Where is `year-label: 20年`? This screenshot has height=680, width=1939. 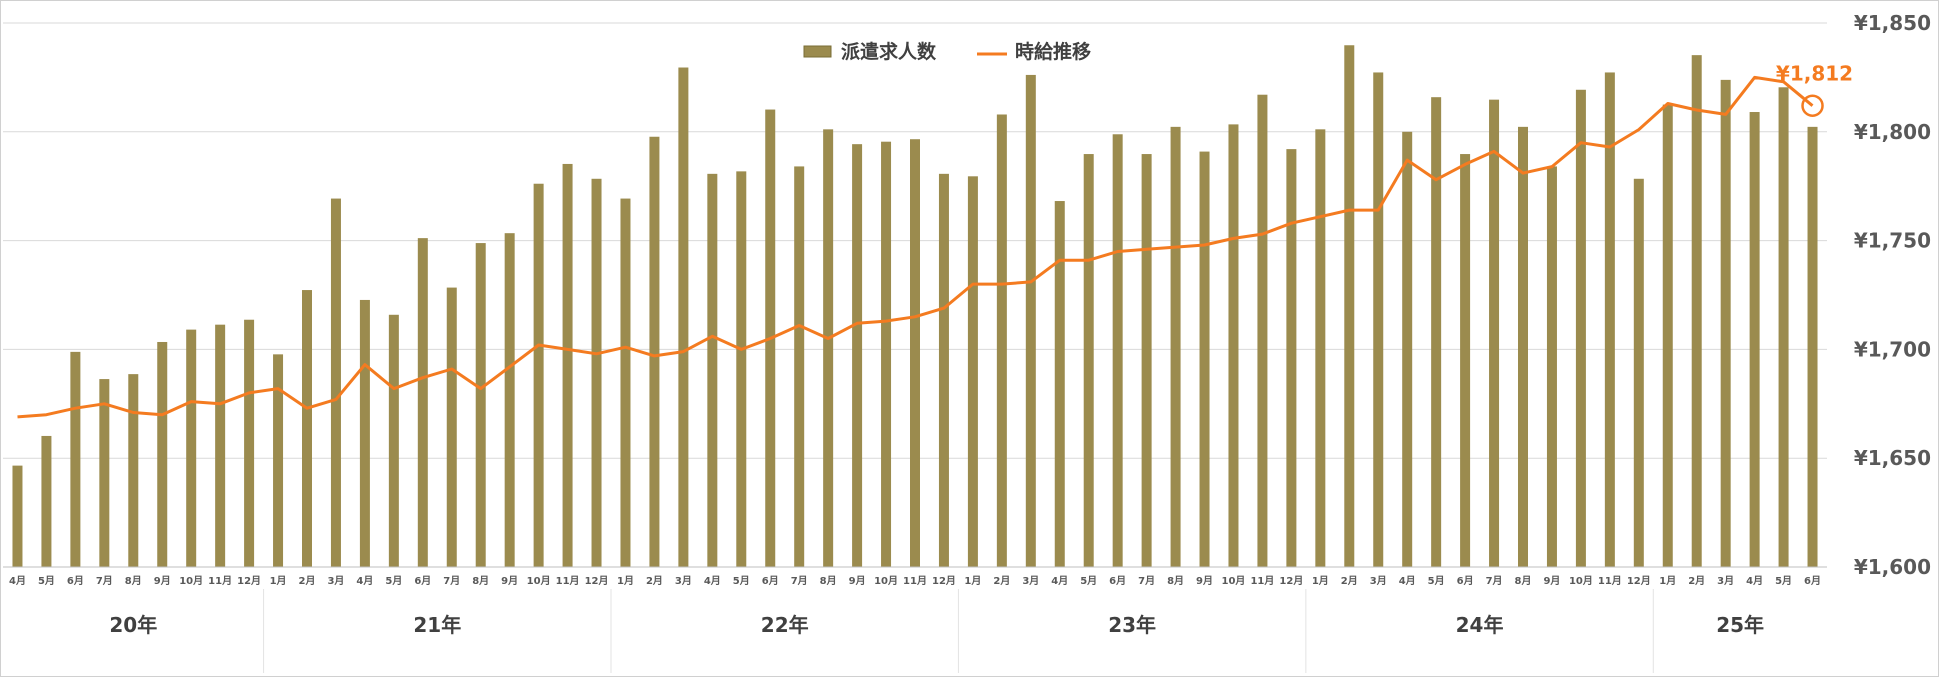
year-label: 20年 is located at coordinates (133, 625).